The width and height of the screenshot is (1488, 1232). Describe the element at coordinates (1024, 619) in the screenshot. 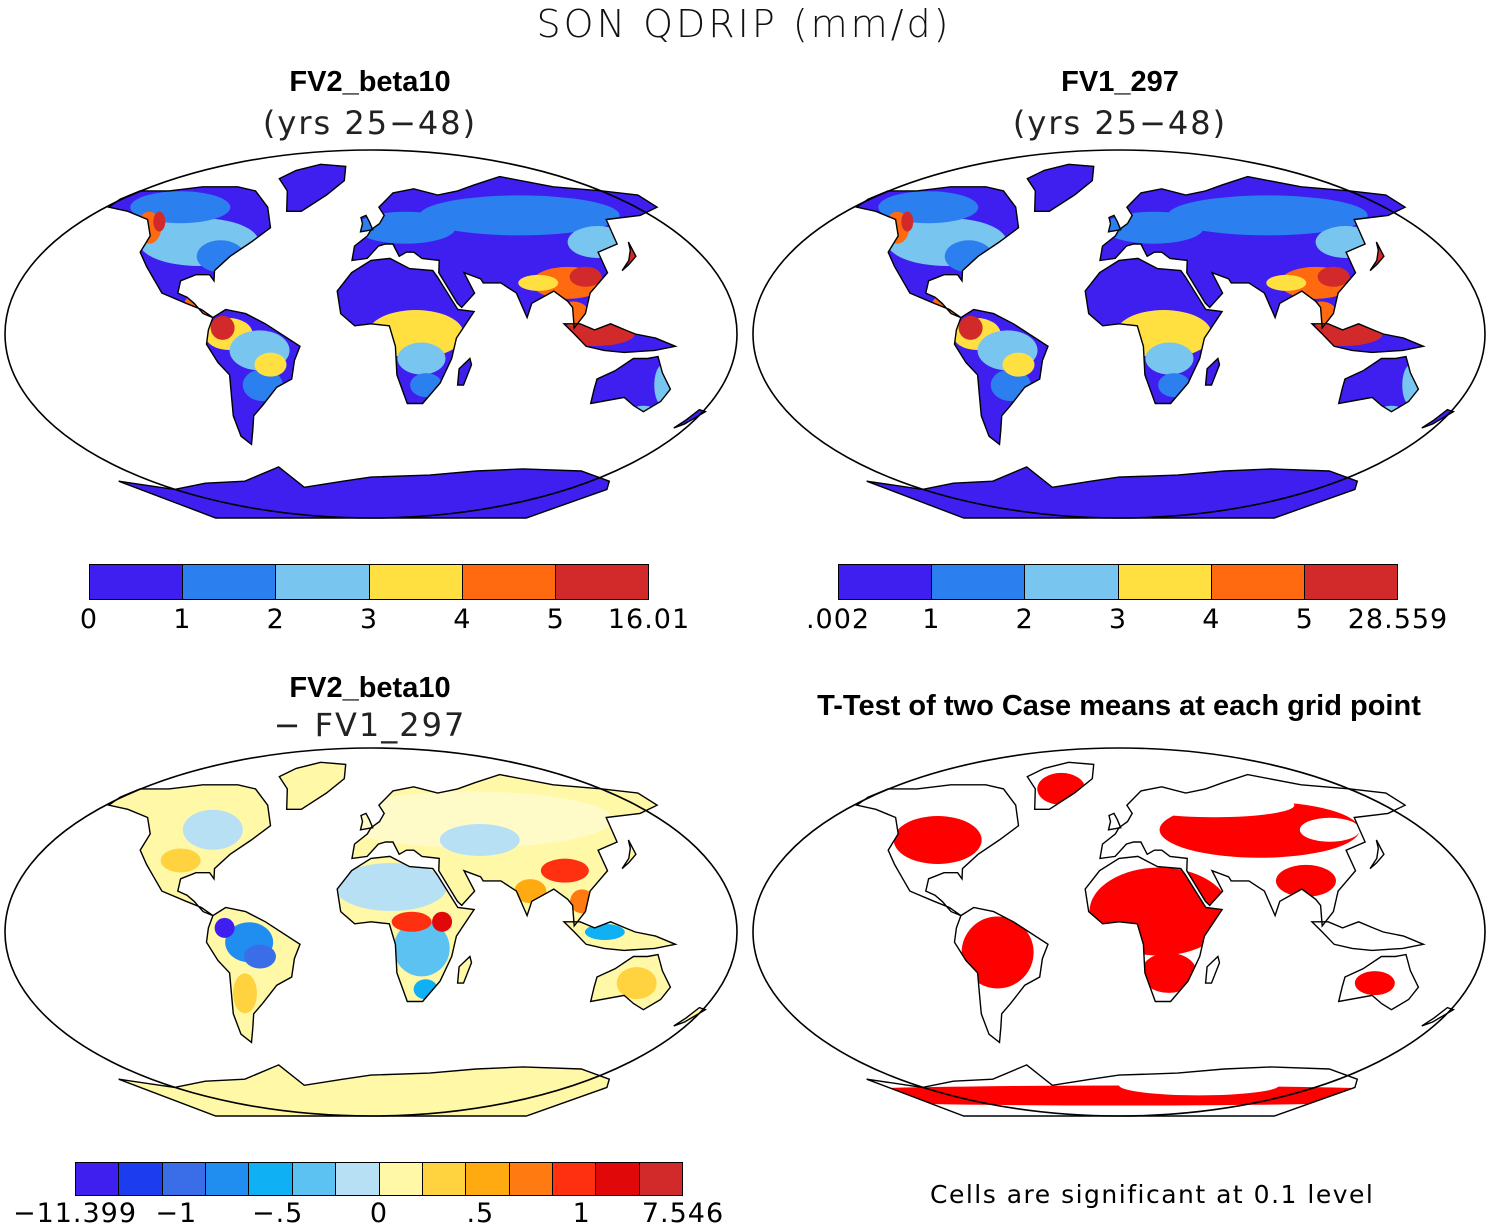

I see `colorbar-tr-tick-label: 2` at that location.